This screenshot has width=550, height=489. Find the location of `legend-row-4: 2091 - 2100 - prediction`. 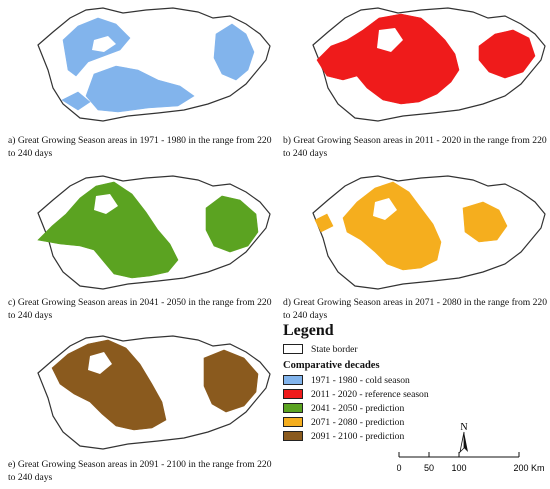

legend-row-4: 2091 - 2100 - prediction is located at coordinates (413, 436).